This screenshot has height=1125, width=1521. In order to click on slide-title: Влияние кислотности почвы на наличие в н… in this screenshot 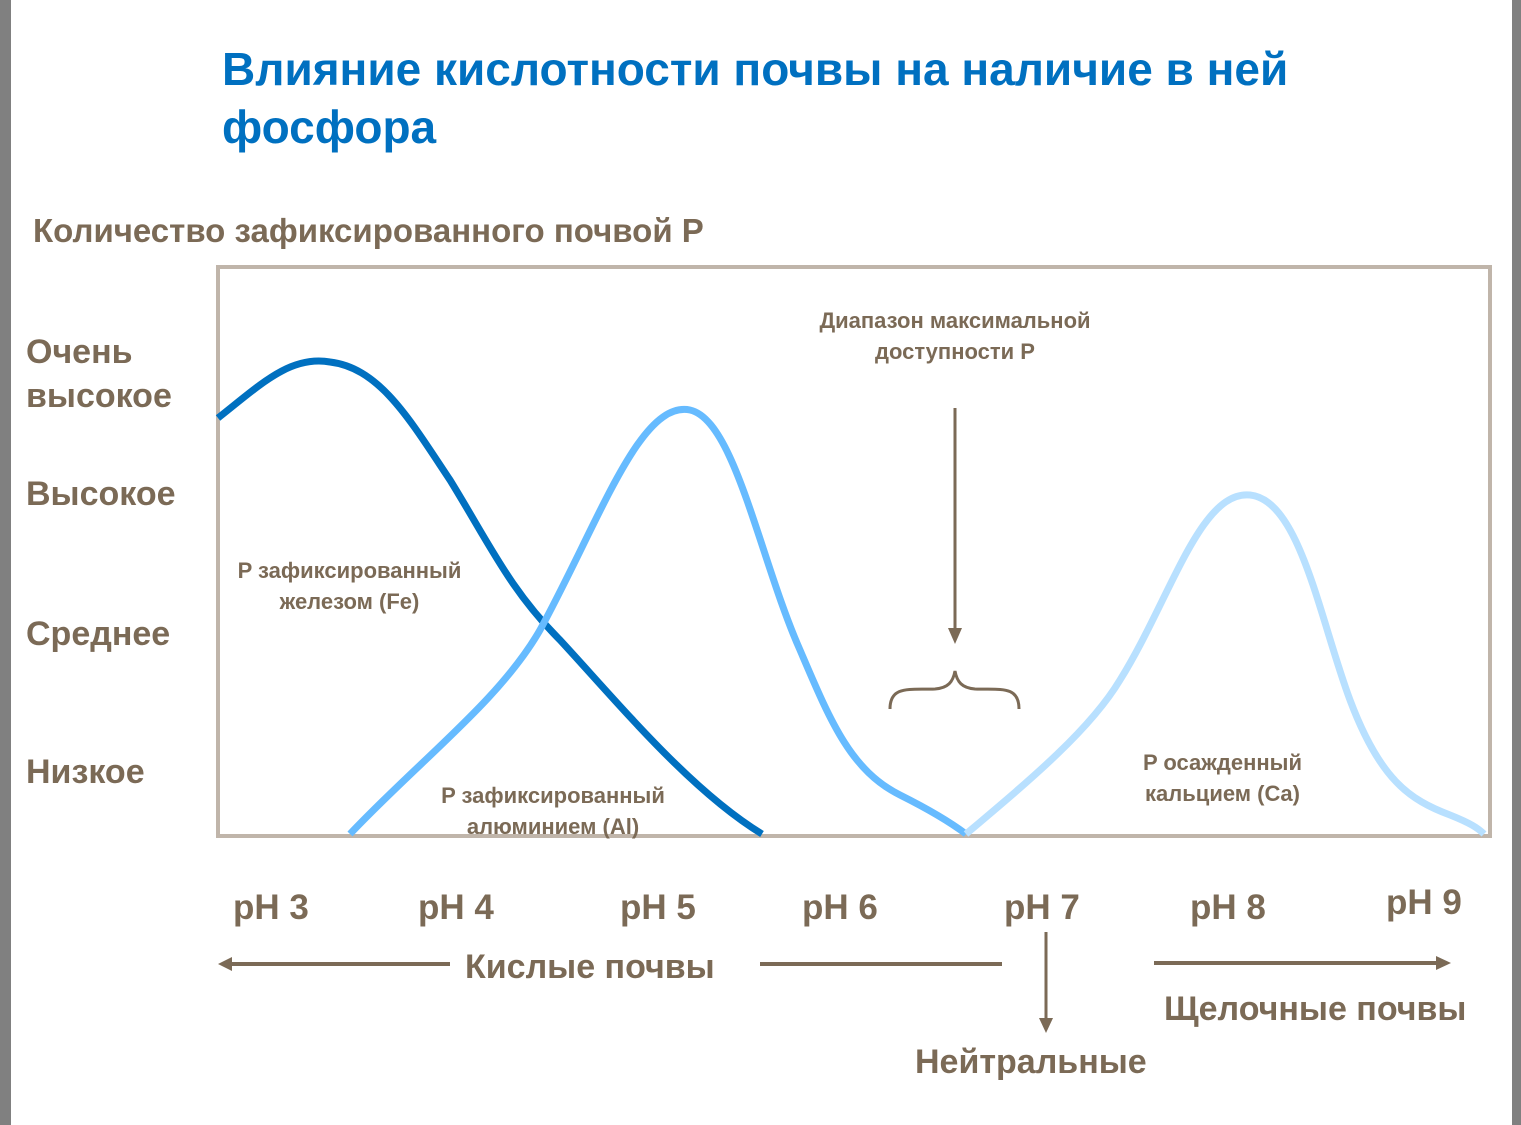, I will do `click(755, 98)`.